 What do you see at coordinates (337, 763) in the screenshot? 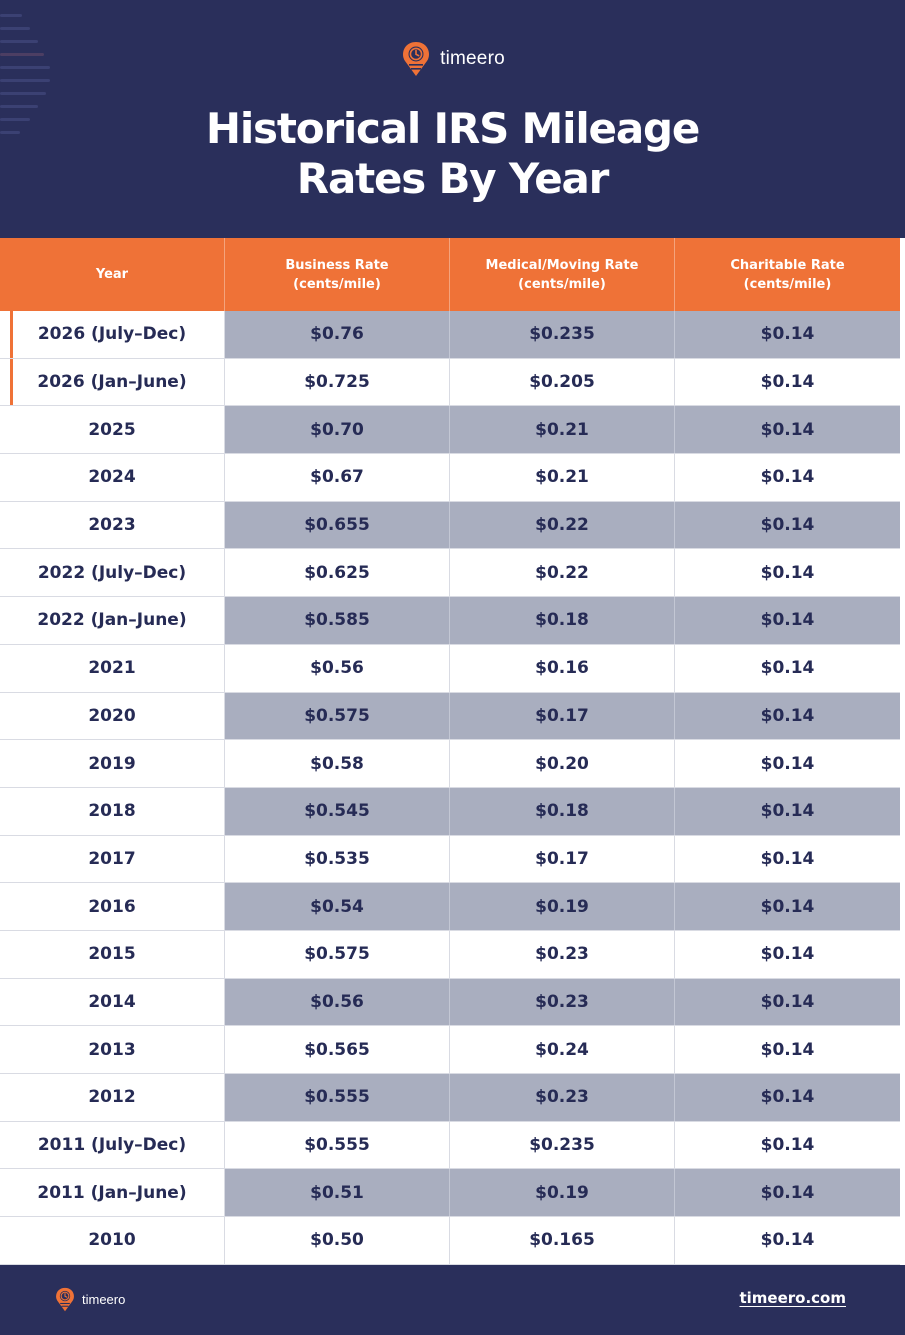
I see `cell-business: $0.58` at bounding box center [337, 763].